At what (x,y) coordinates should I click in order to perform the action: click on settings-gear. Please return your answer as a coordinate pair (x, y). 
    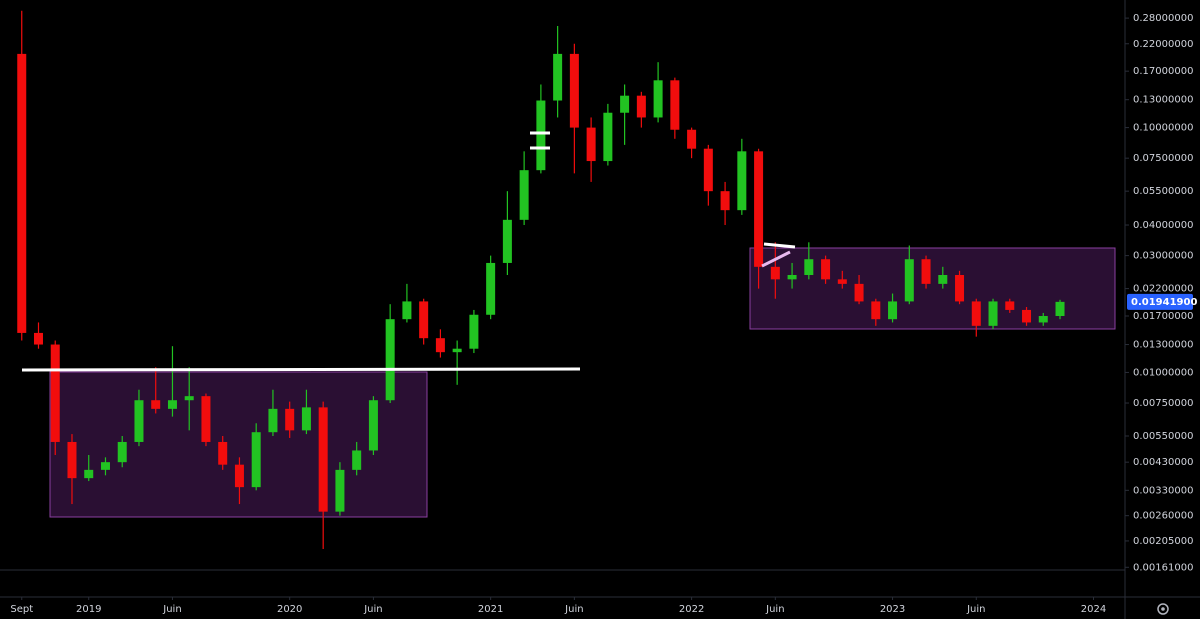
    Looking at the image, I should click on (1163, 609).